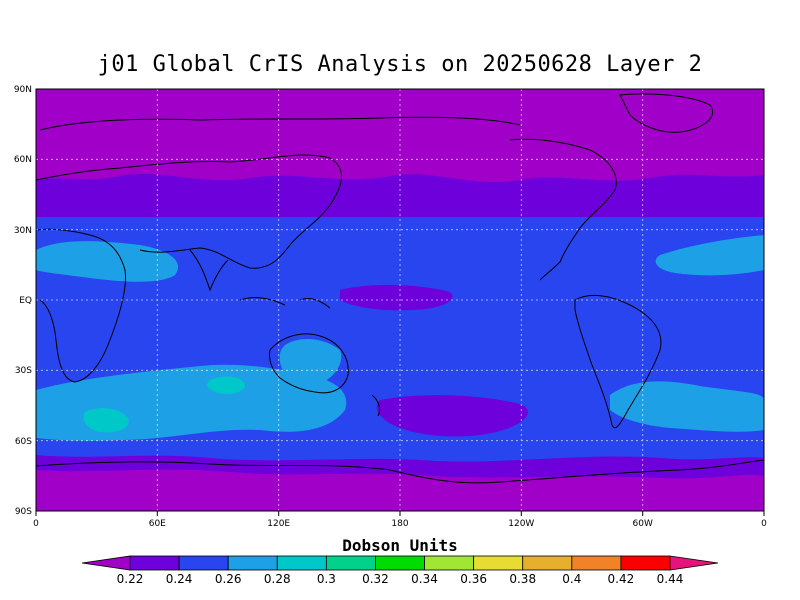  I want to click on colorbar-label: 0.24, so click(179, 579).